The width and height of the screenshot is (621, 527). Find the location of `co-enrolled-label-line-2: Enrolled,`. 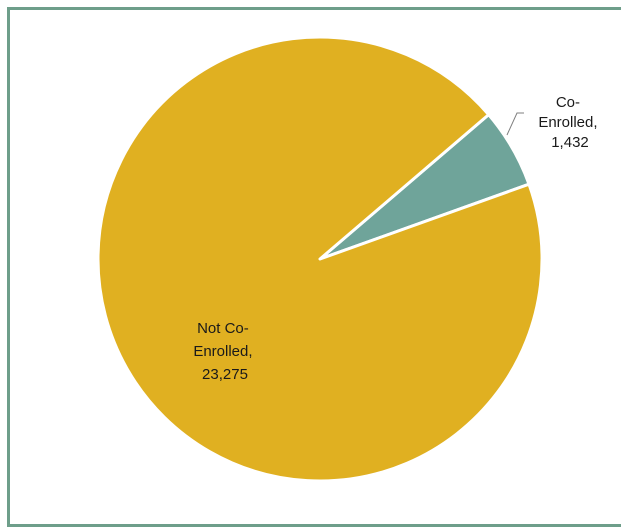

co-enrolled-label-line-2: Enrolled, is located at coordinates (567, 122).